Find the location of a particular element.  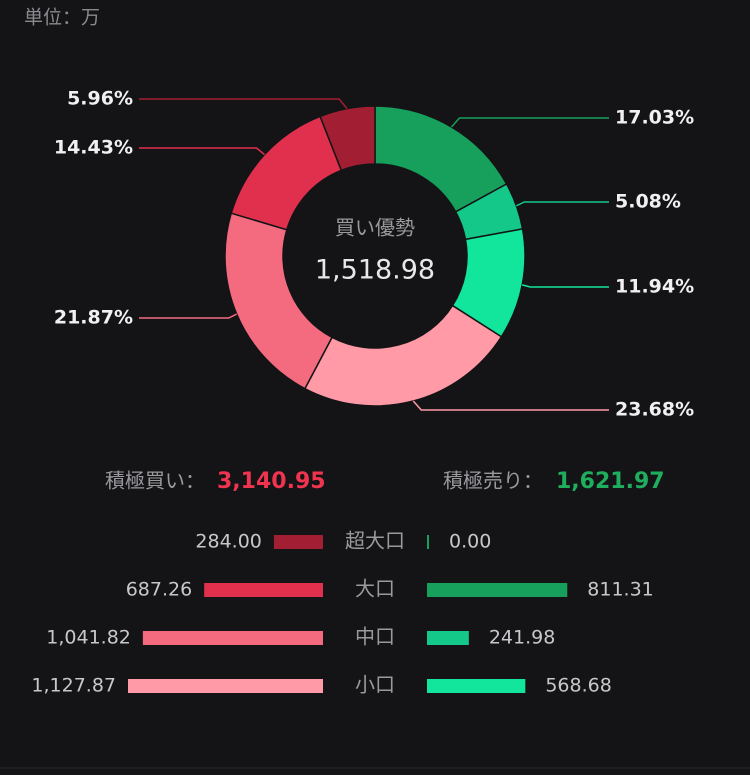

sell-value: 568.68 is located at coordinates (578, 686).